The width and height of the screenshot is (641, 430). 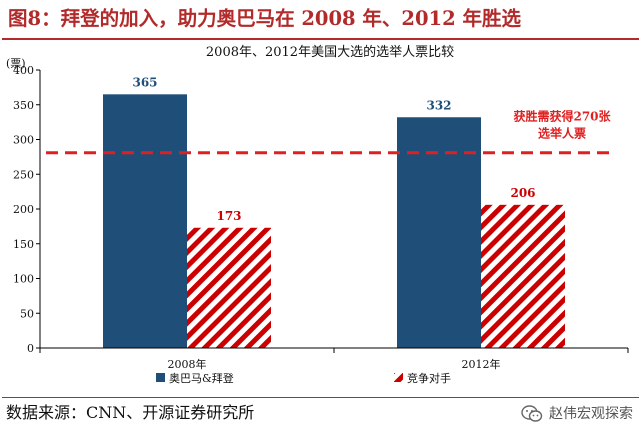 What do you see at coordinates (23, 174) in the screenshot?
I see `y-tick-label: 250` at bounding box center [23, 174].